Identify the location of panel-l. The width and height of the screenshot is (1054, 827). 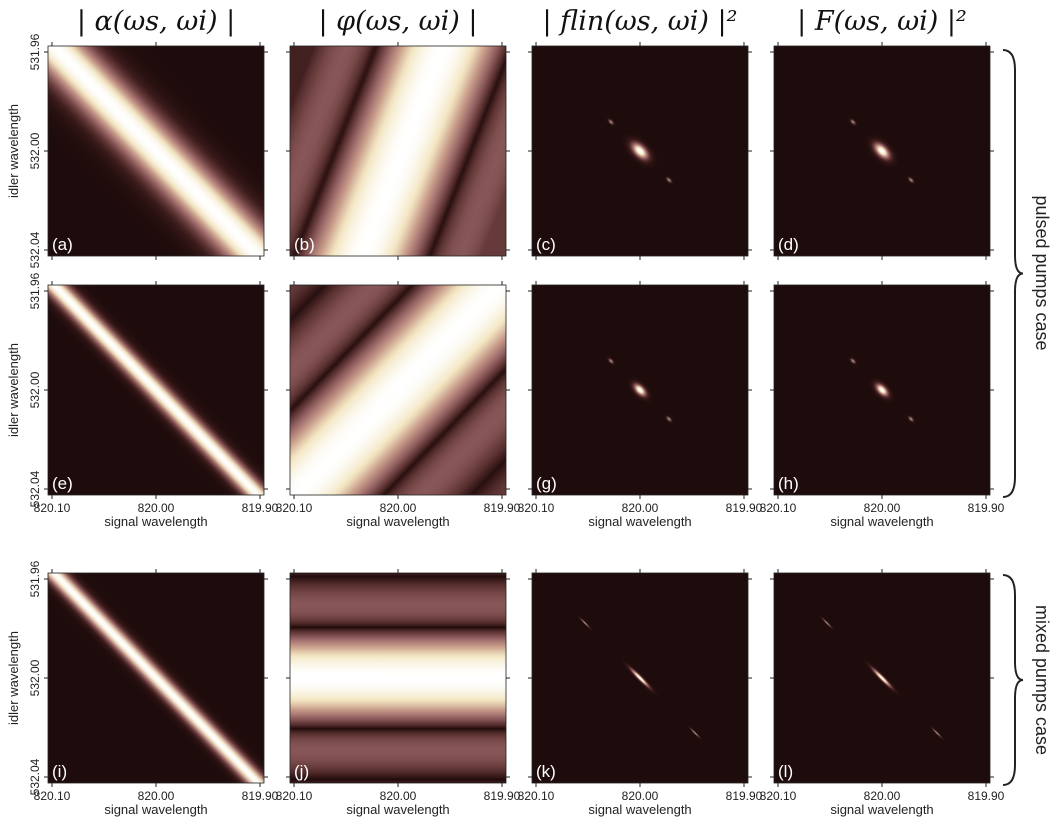
(882, 678).